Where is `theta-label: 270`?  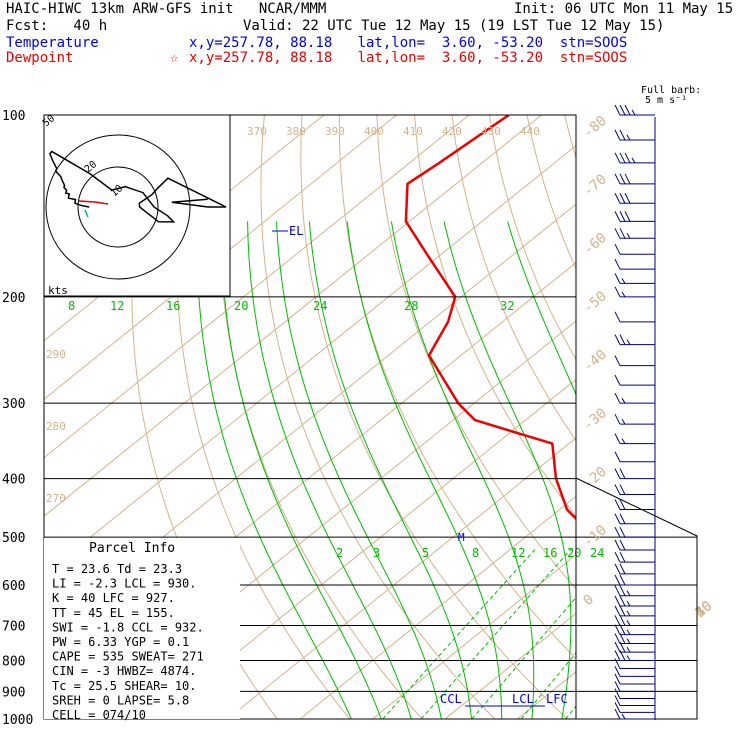
theta-label: 270 is located at coordinates (56, 498).